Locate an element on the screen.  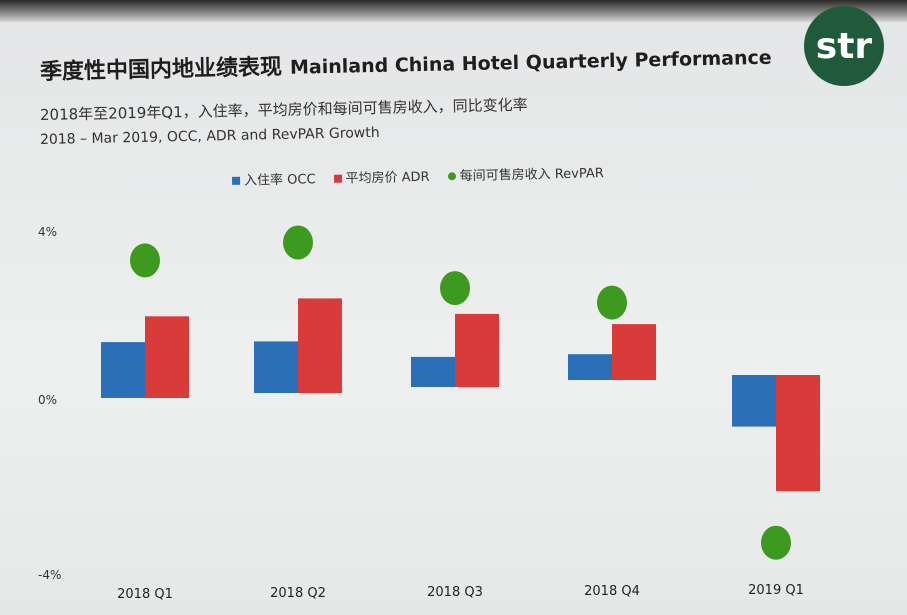
y-tick-label: 0% is located at coordinates (47, 400).